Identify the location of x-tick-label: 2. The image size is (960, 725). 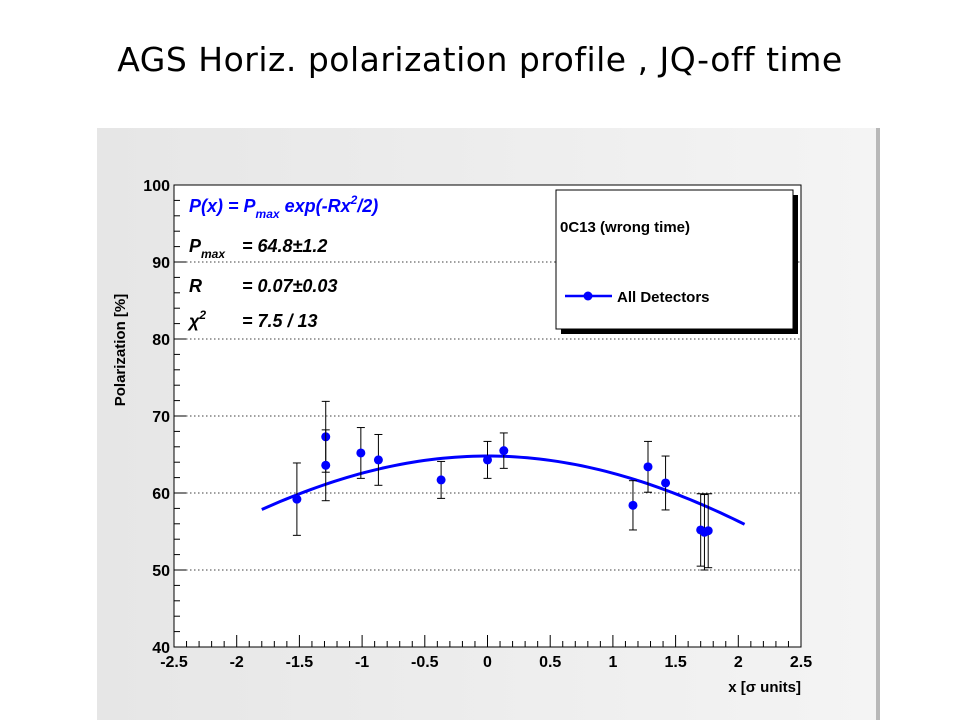
(738, 662).